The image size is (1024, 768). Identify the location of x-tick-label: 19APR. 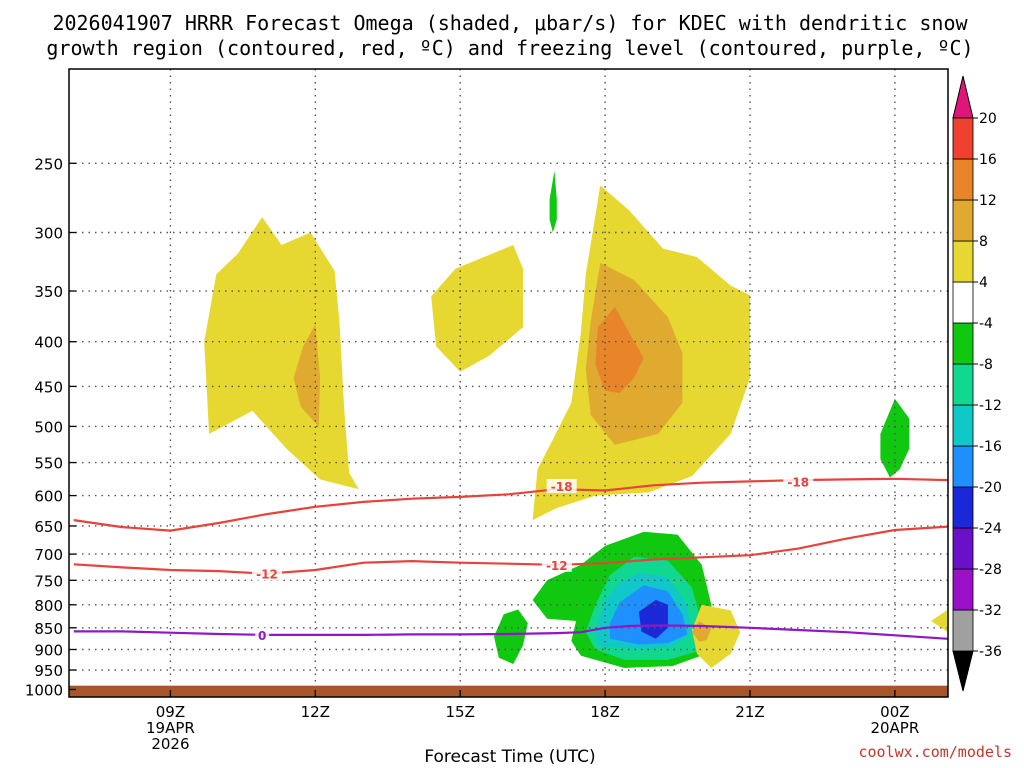
(170, 728).